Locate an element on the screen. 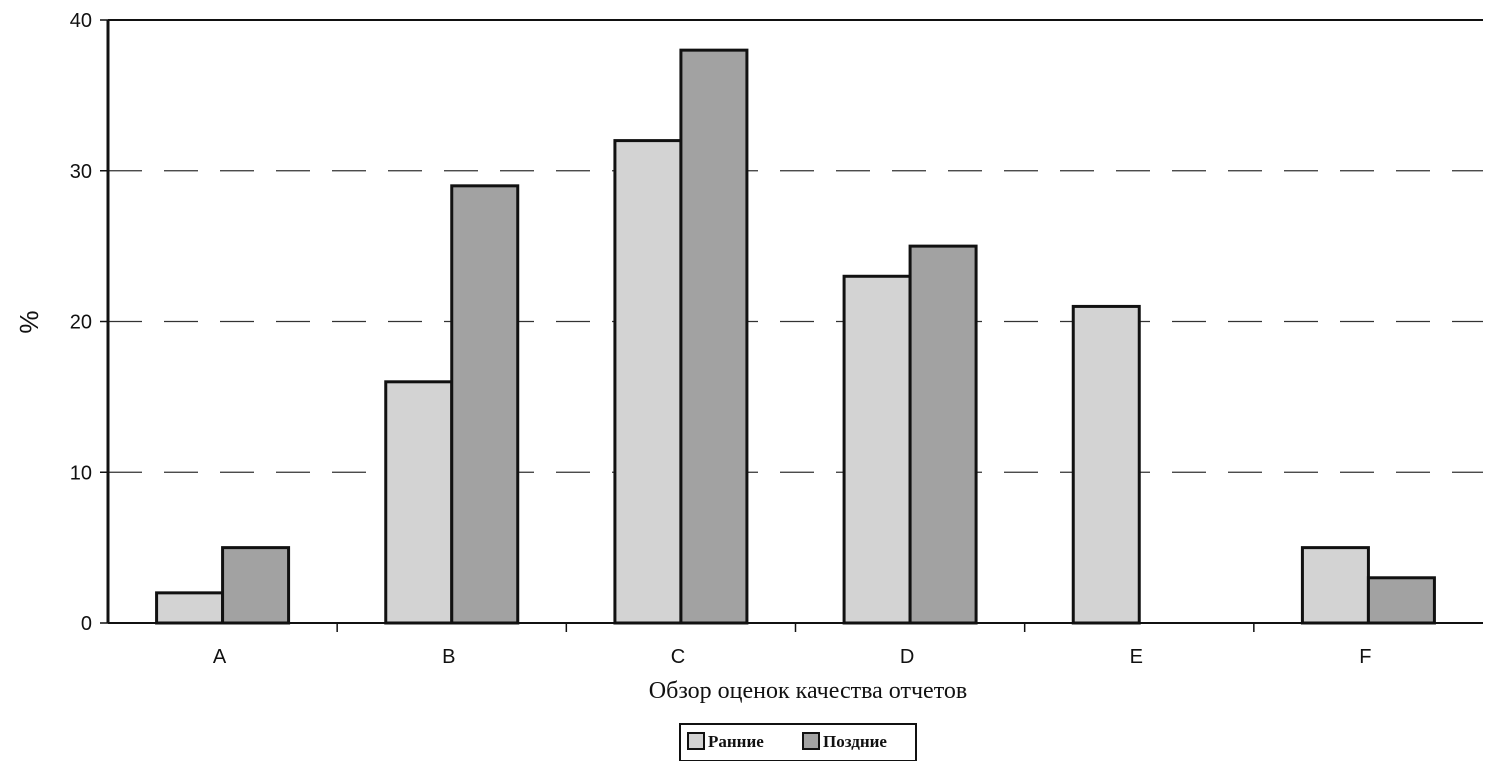 The height and width of the screenshot is (766, 1485). x-axis-title: Обзор оценок качества отчетов is located at coordinates (808, 691).